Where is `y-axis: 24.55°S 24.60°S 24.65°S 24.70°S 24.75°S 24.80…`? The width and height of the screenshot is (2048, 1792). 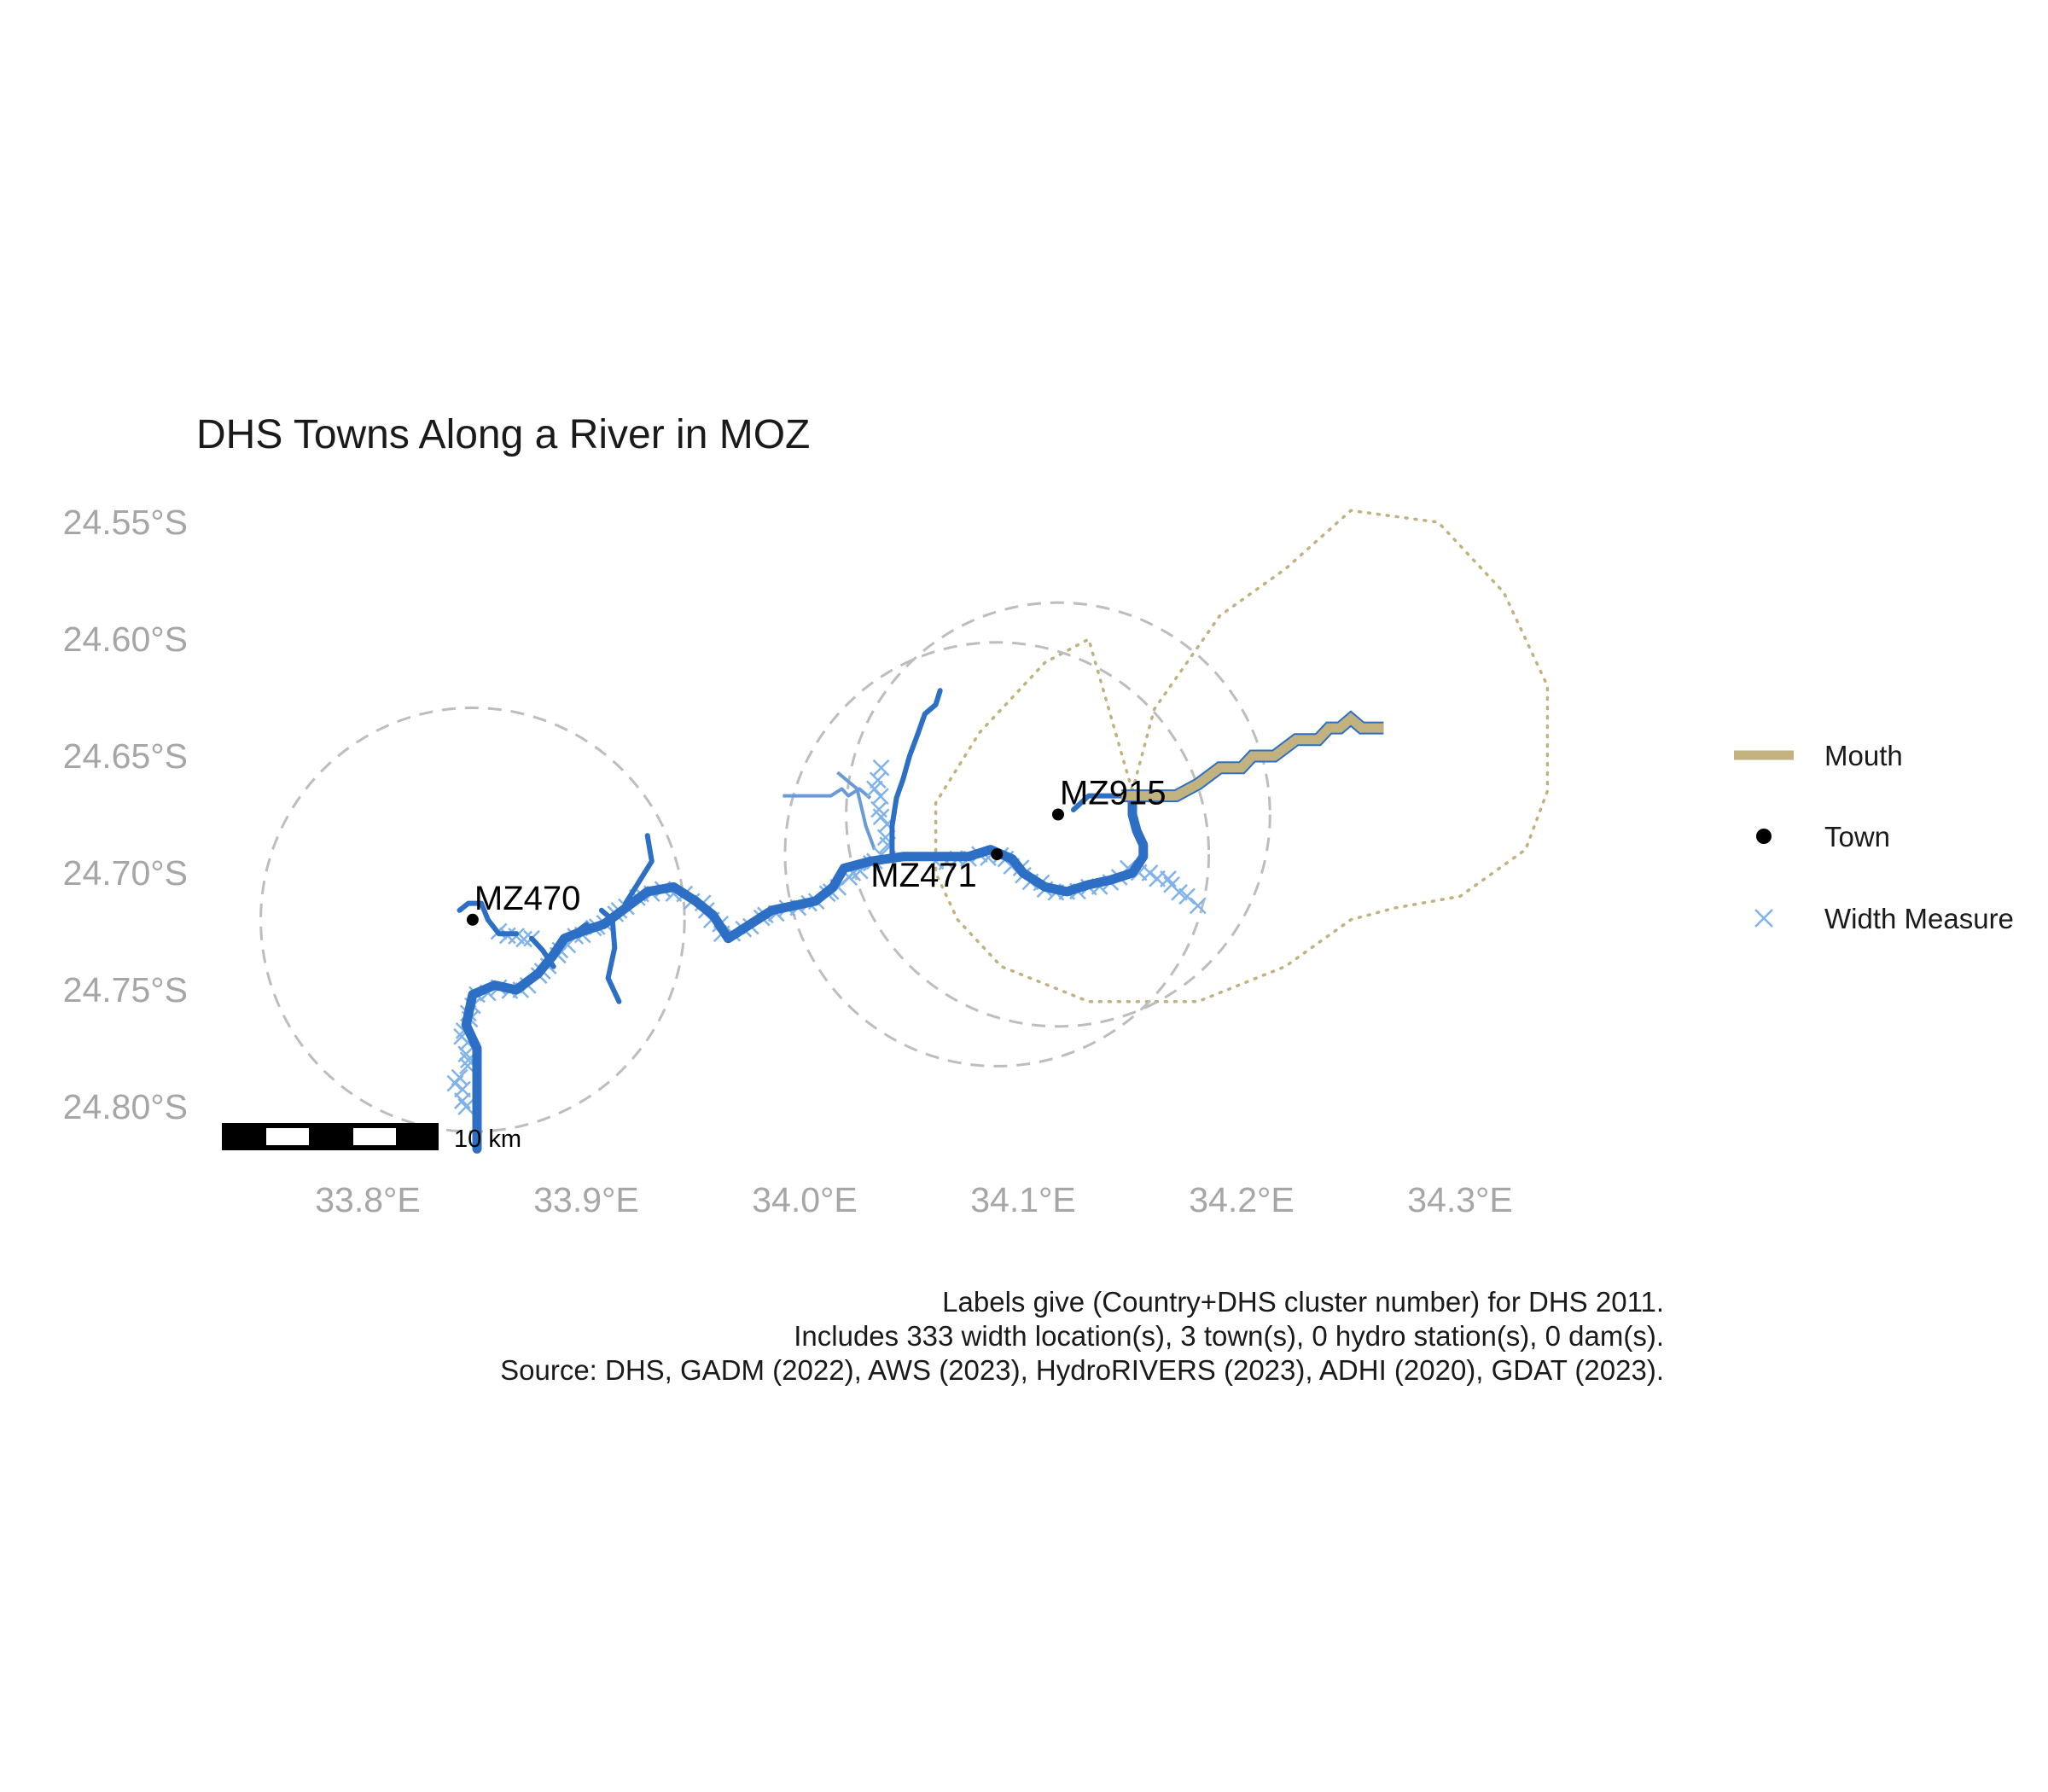 y-axis: 24.55°S 24.60°S 24.65°S 24.70°S 24.75°S 24.80… is located at coordinates (126, 814).